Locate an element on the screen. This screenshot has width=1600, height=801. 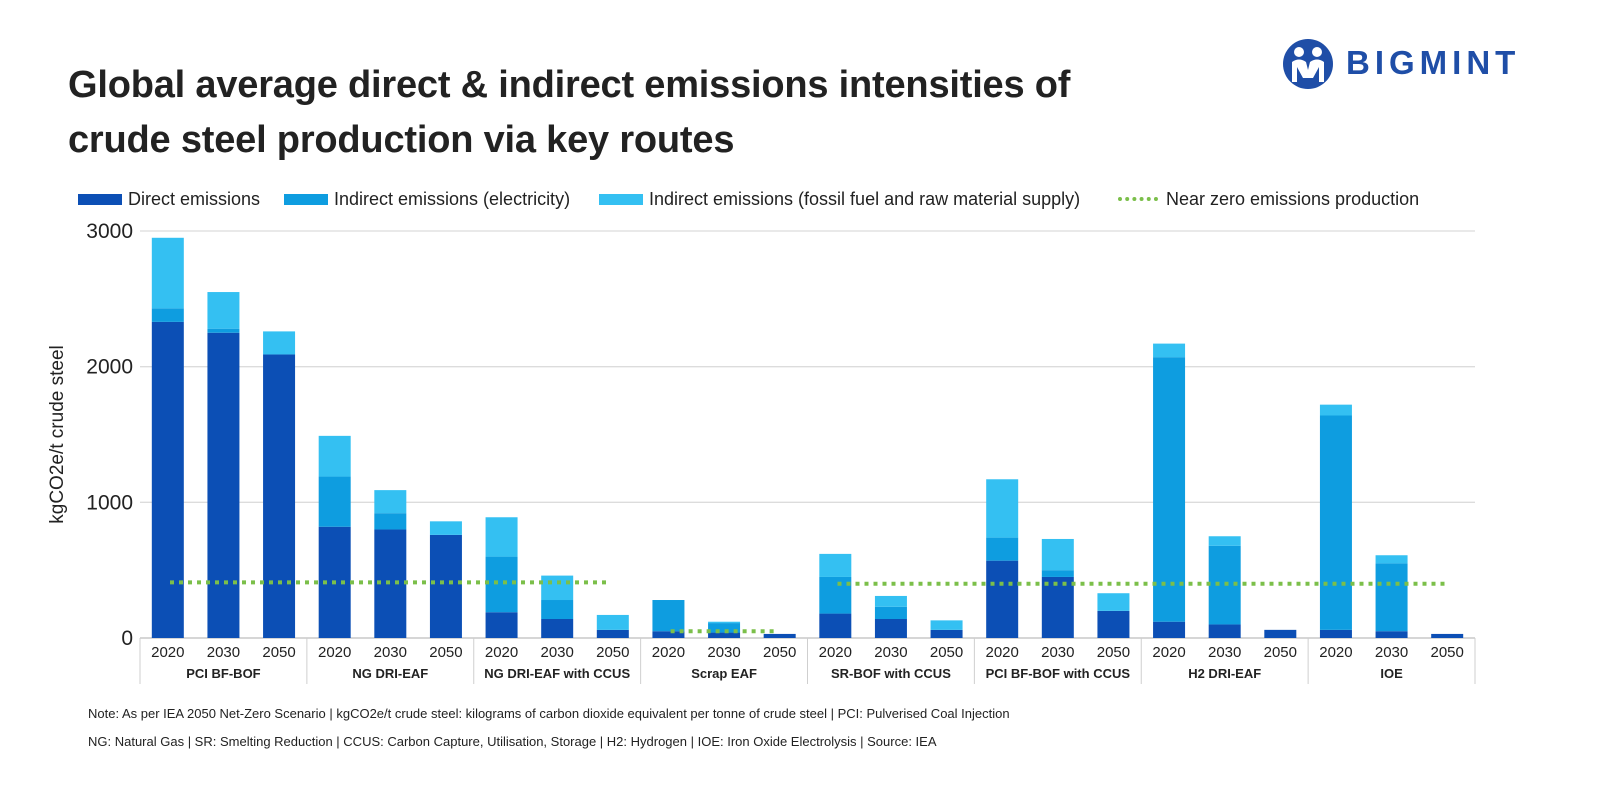
legend-swatch-direct is located at coordinates (100, 199).